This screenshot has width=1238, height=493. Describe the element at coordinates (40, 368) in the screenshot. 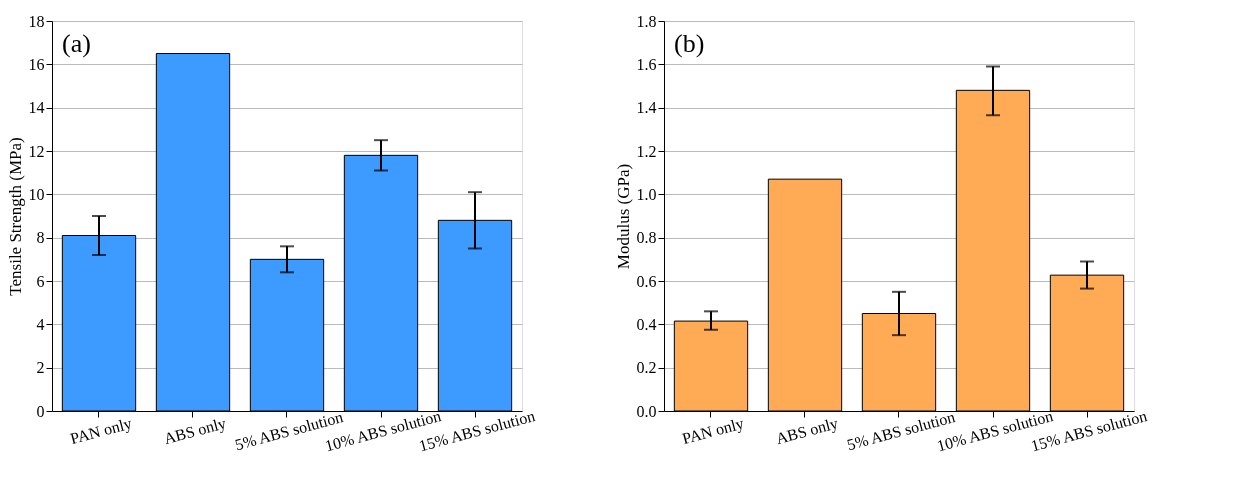

I see `y-tick-label: 2` at that location.